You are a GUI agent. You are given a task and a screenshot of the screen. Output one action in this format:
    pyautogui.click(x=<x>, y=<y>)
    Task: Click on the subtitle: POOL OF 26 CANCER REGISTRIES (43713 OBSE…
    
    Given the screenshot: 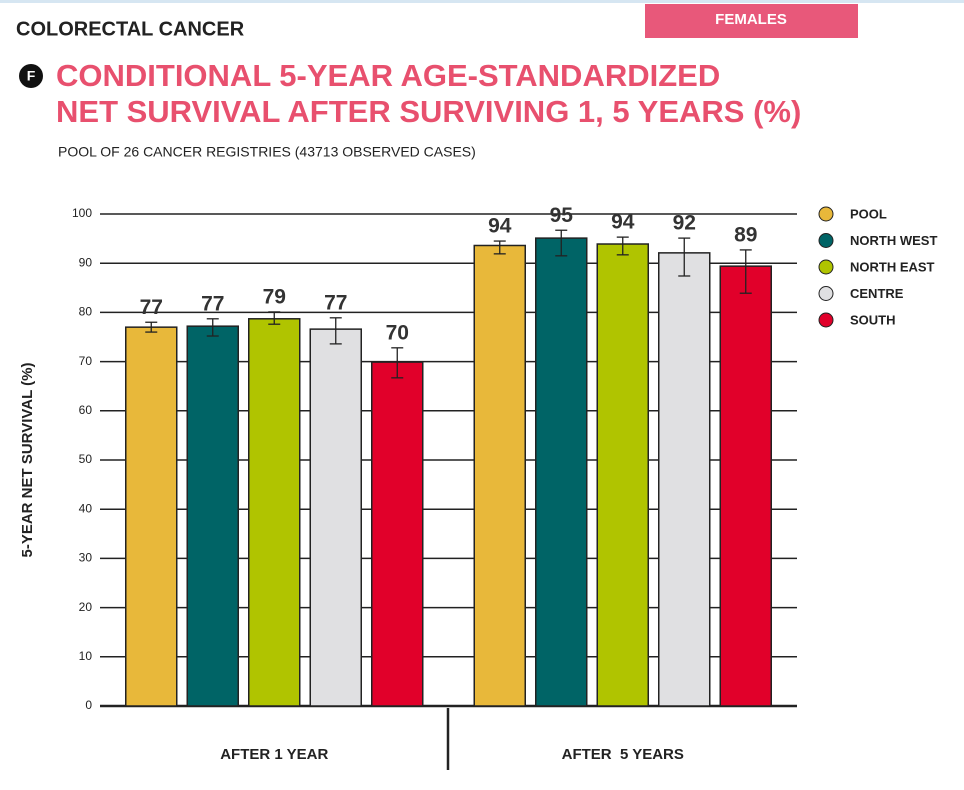 What is the action you would take?
    pyautogui.click(x=267, y=152)
    